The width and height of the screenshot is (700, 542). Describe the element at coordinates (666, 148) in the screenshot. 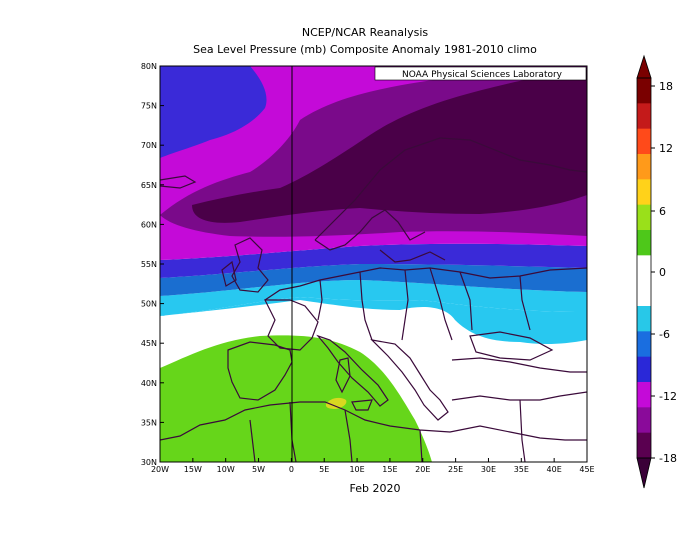

I see `colorbar-tick-label: 12` at that location.